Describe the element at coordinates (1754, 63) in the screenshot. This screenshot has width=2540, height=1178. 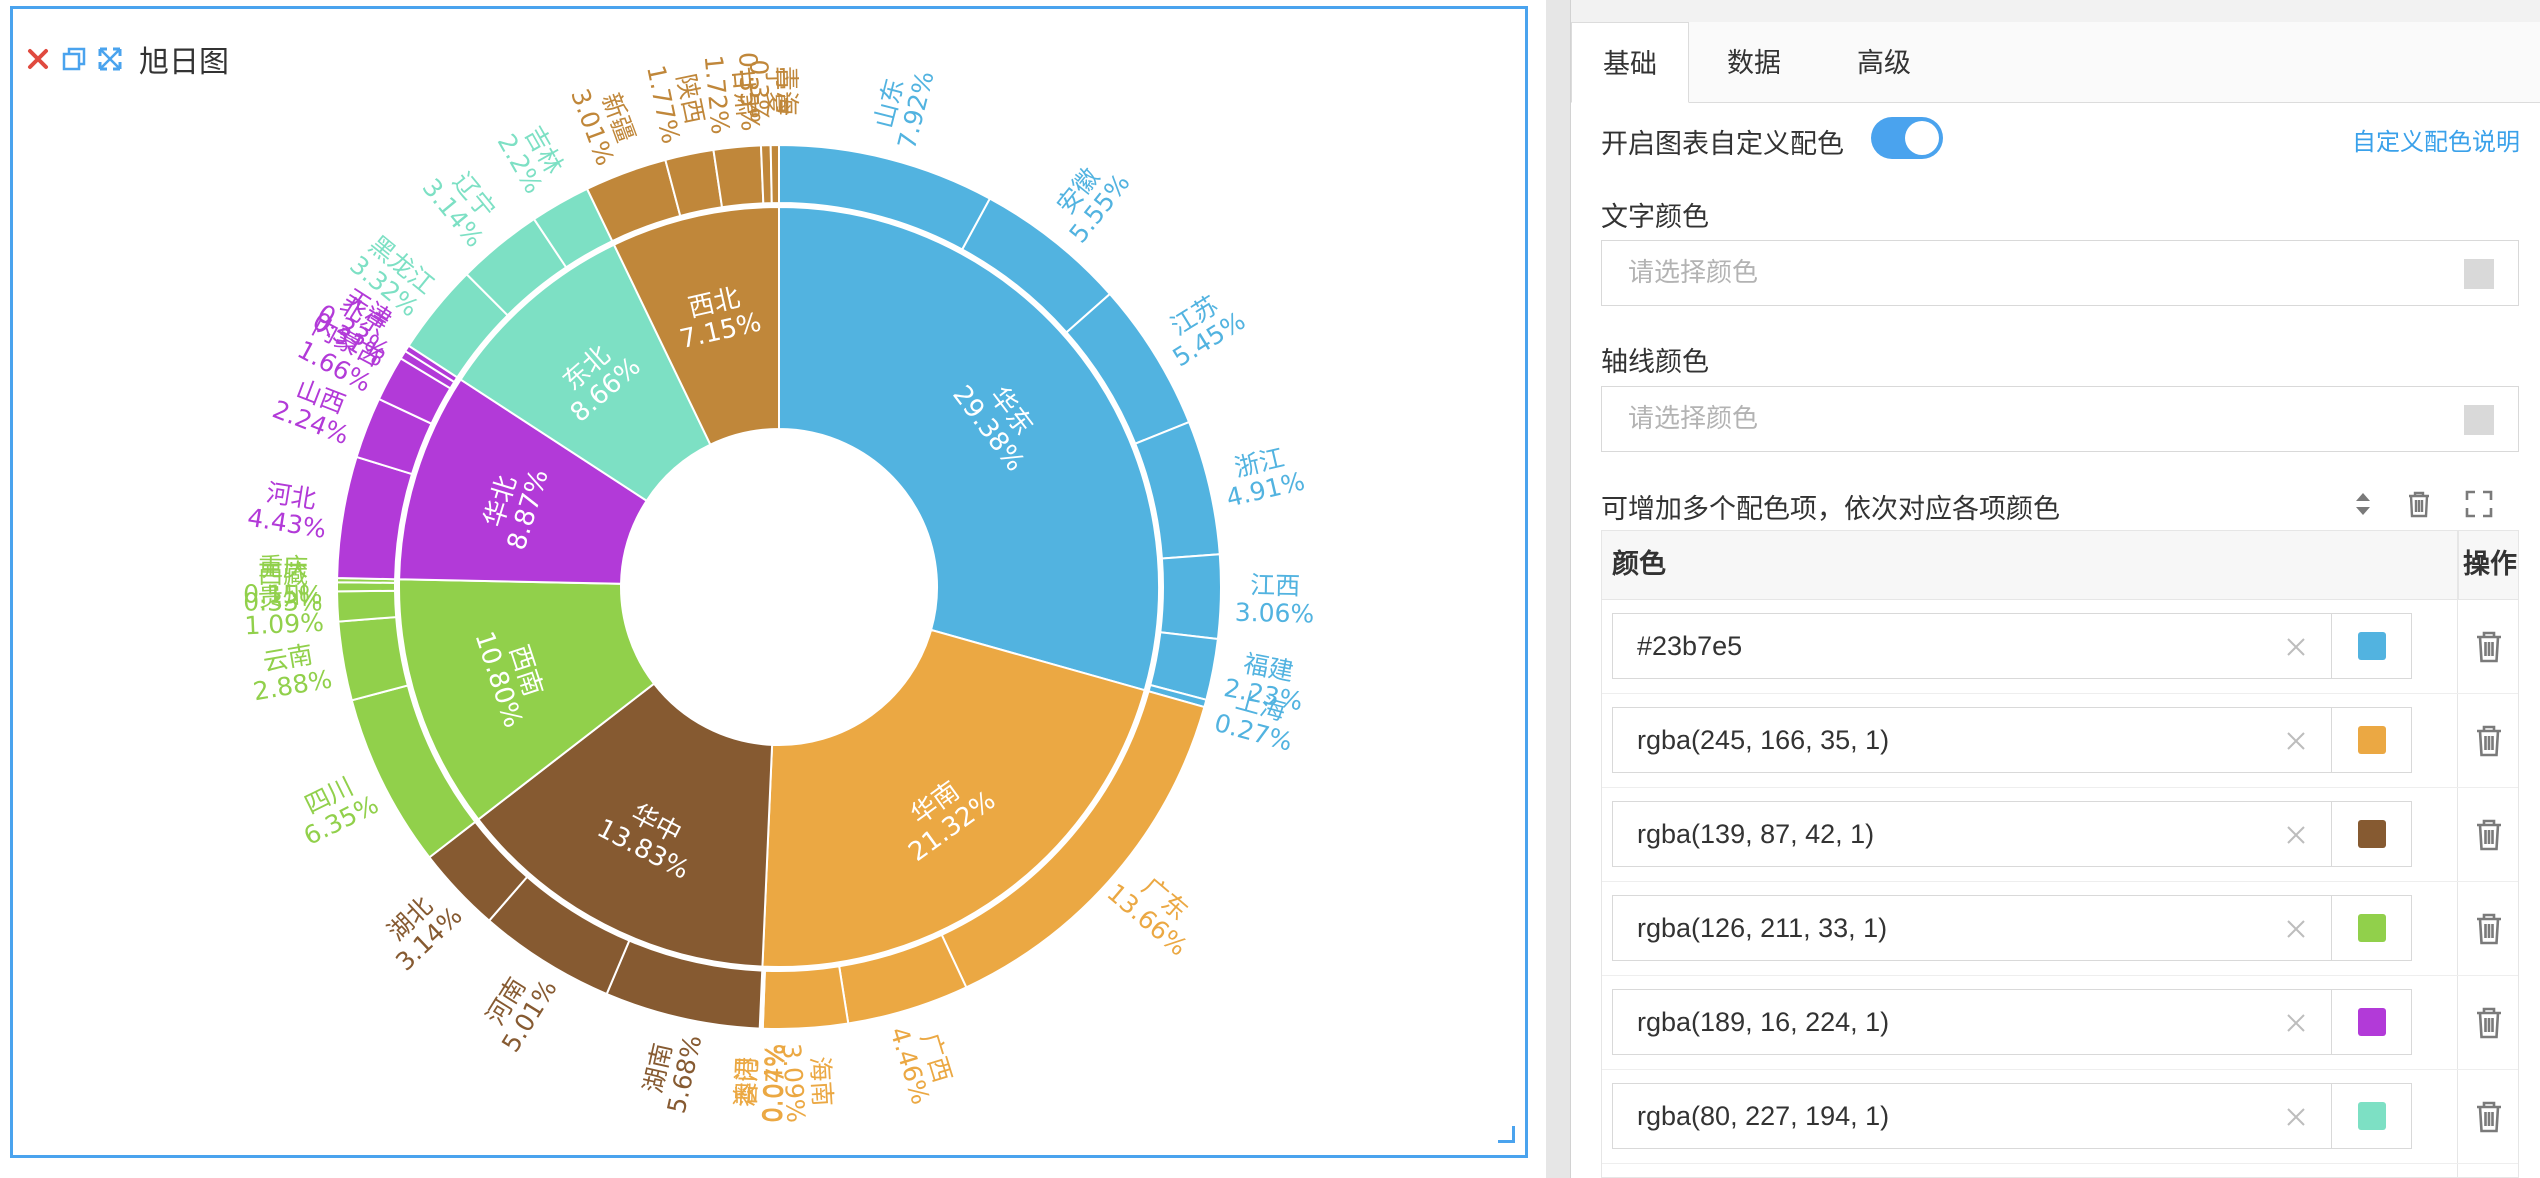
I see `tab-data: 数据` at that location.